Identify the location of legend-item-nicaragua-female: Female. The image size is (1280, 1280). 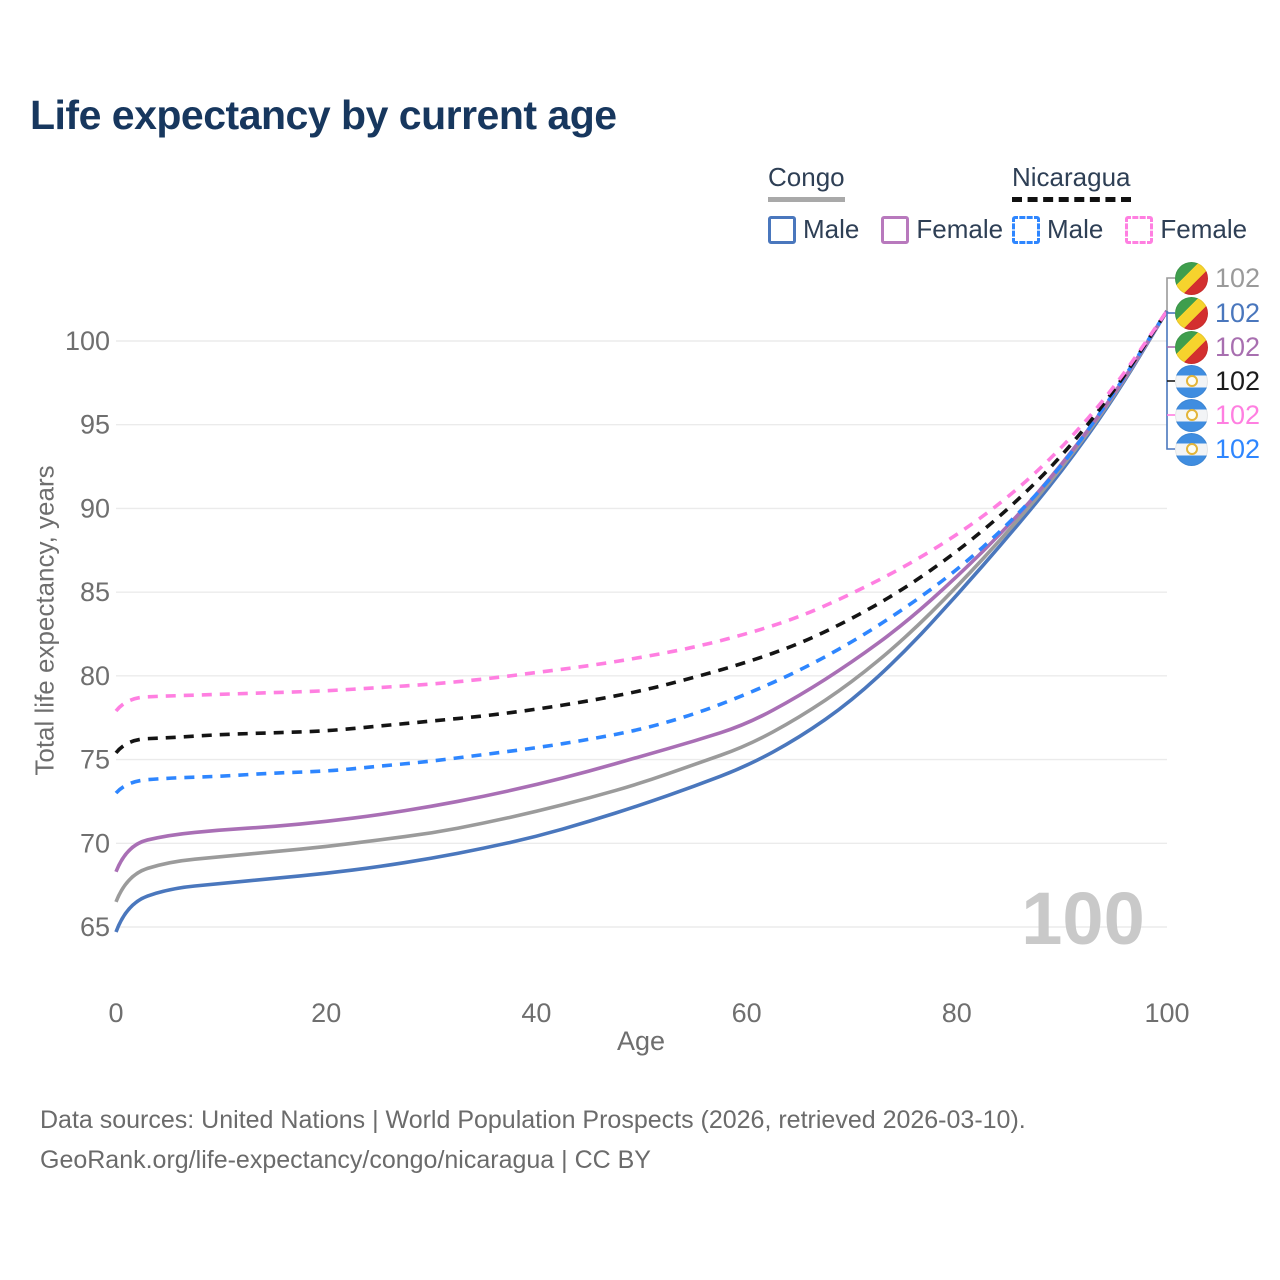
(1186, 229).